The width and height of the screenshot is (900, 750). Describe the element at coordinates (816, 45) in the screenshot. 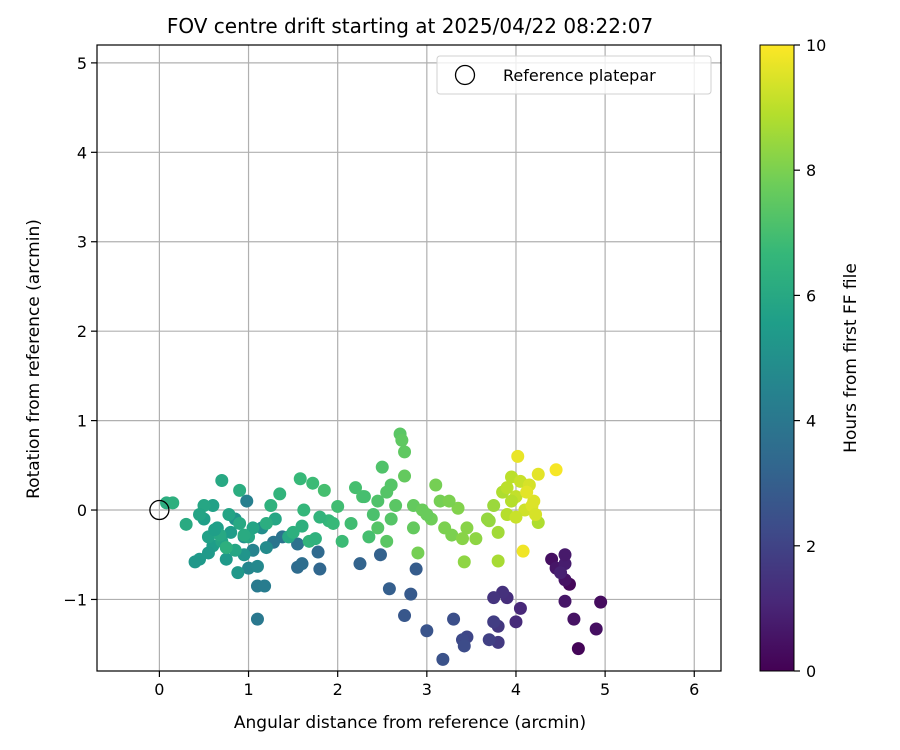

I see `colorbar-tick-label: 10` at that location.